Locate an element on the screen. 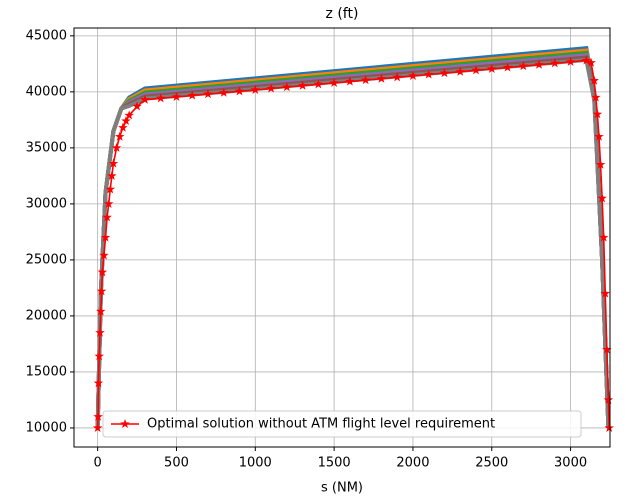 The height and width of the screenshot is (498, 626). chart-title: z (ft) is located at coordinates (342, 14).